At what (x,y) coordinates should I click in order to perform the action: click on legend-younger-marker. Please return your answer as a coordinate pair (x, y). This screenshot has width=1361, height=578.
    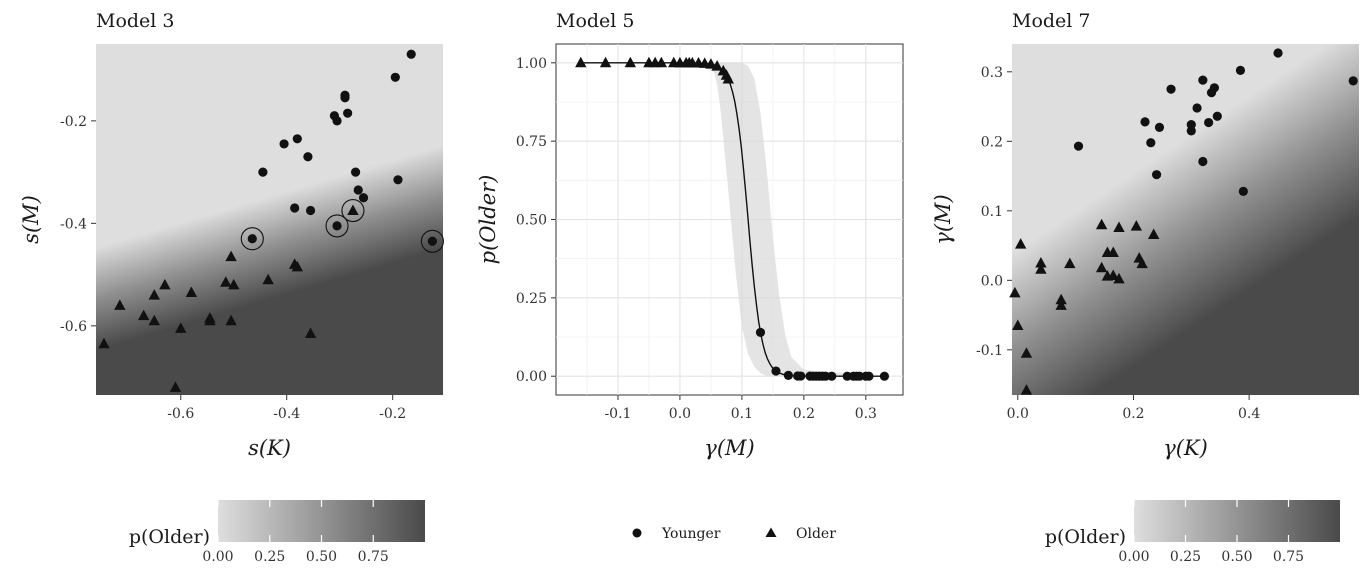
    Looking at the image, I should click on (637, 533).